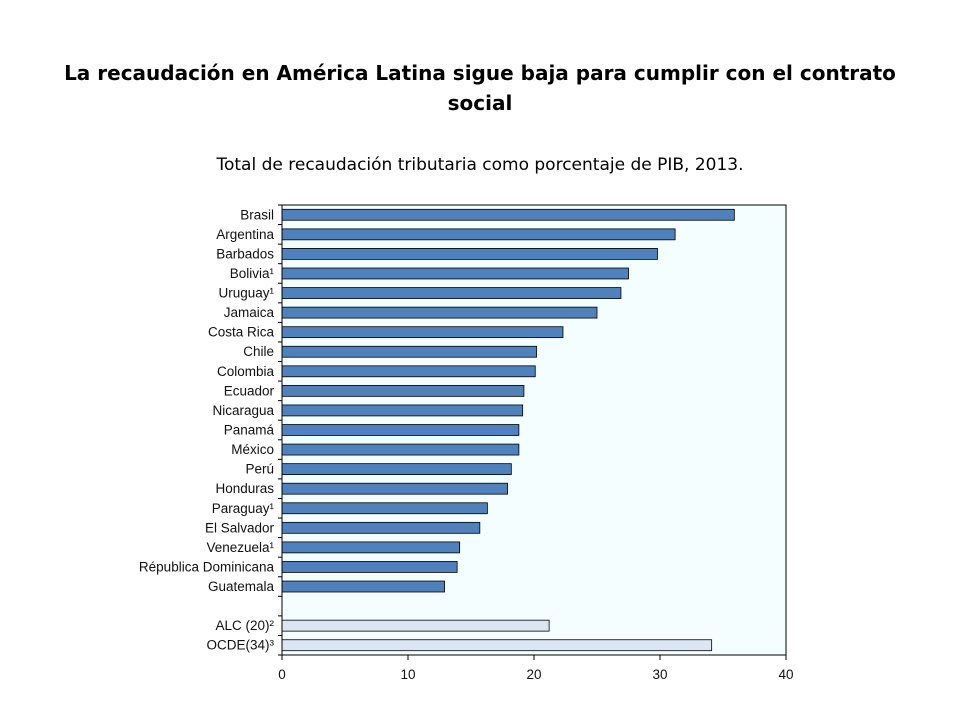 The height and width of the screenshot is (720, 960). Describe the element at coordinates (243, 508) in the screenshot. I see `category-label: Paraguay¹` at that location.